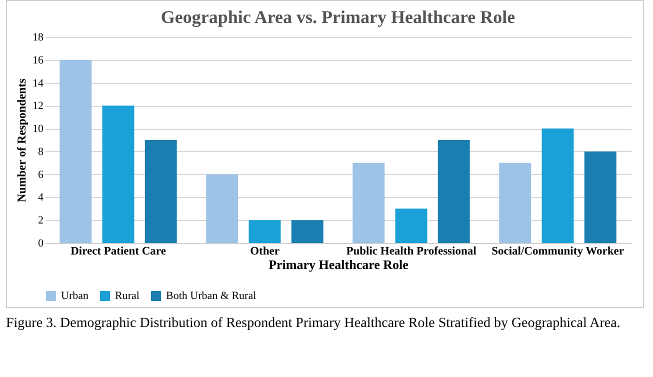 Image resolution: width=653 pixels, height=377 pixels. I want to click on y-tick-label: 10, so click(38, 129).